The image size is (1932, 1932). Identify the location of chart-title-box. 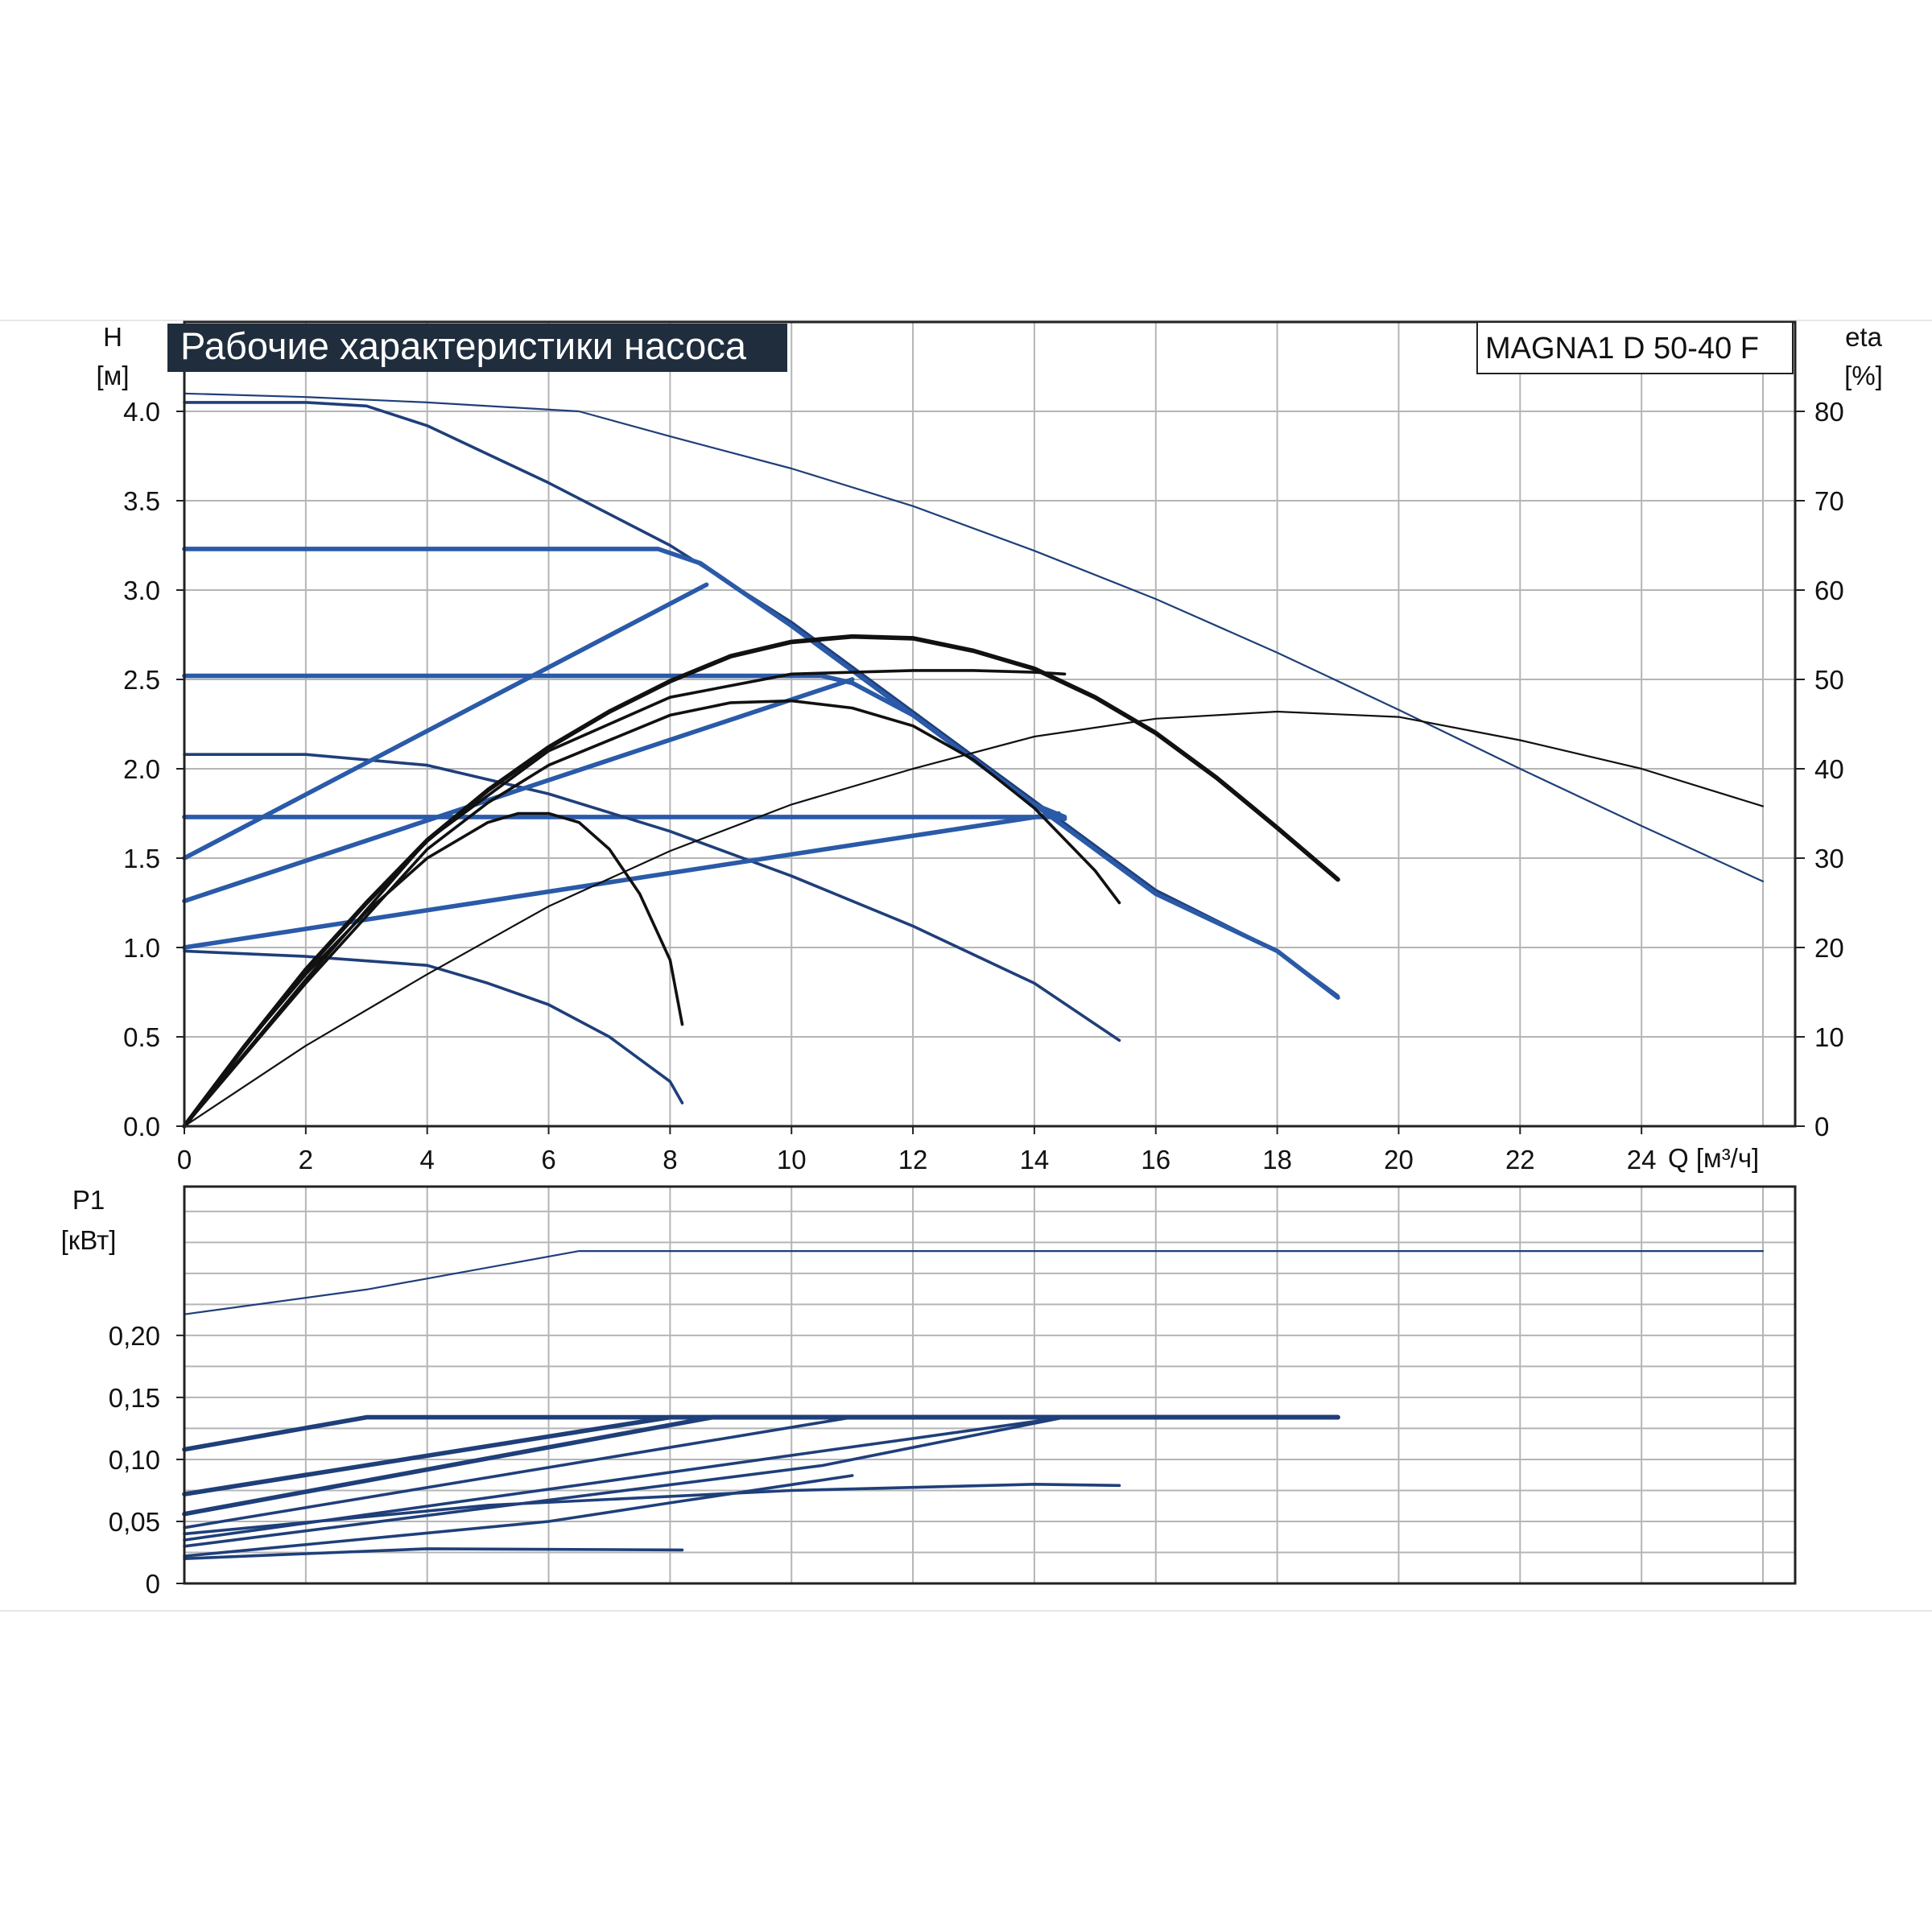
(477, 348).